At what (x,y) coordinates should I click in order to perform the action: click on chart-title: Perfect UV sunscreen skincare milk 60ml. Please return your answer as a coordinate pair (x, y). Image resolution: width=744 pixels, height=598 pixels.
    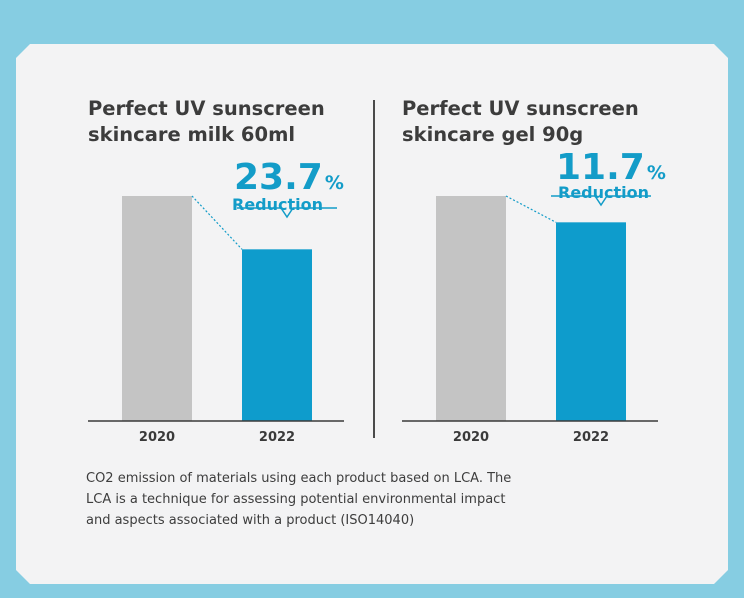
    Looking at the image, I should click on (233, 122).